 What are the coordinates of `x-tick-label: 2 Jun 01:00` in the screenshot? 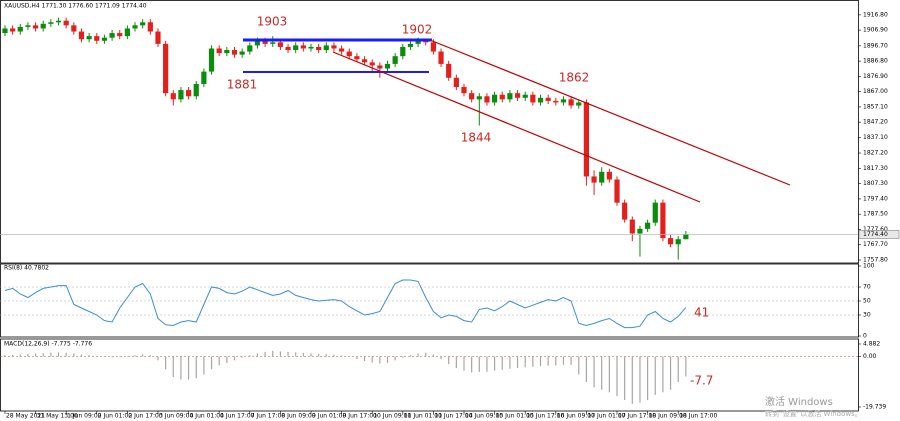 It's located at (115, 416).